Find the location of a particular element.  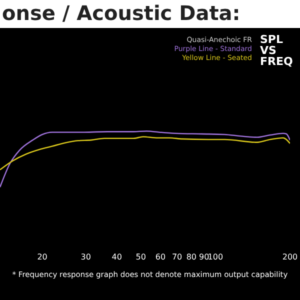

x-tick-label: 200 is located at coordinates (290, 257).